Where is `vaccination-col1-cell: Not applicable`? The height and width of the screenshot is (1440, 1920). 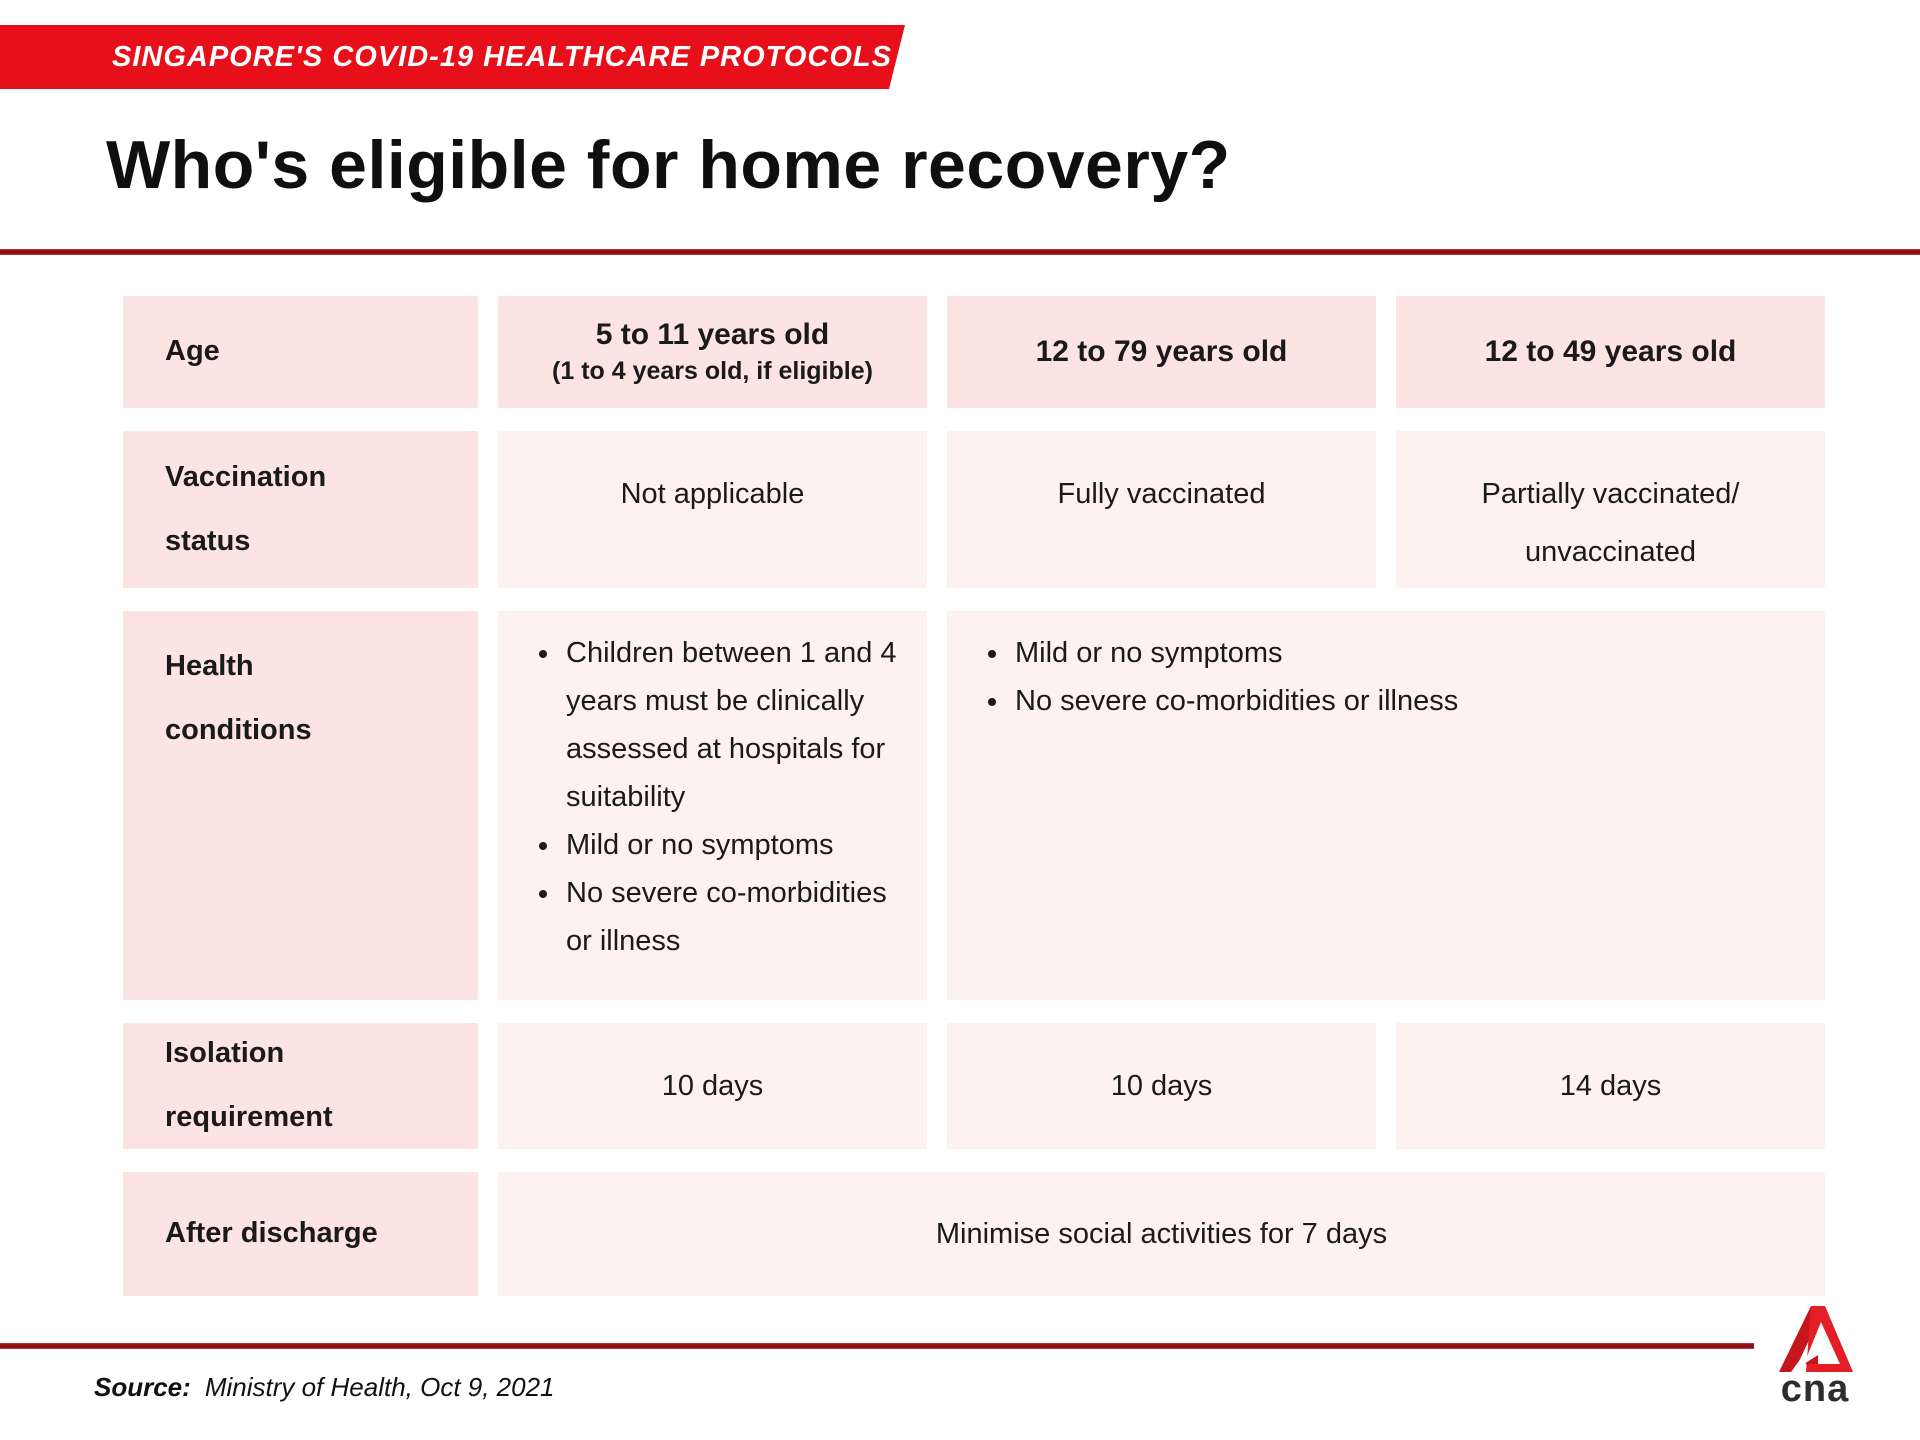
vaccination-col1-cell: Not applicable is located at coordinates (712, 509).